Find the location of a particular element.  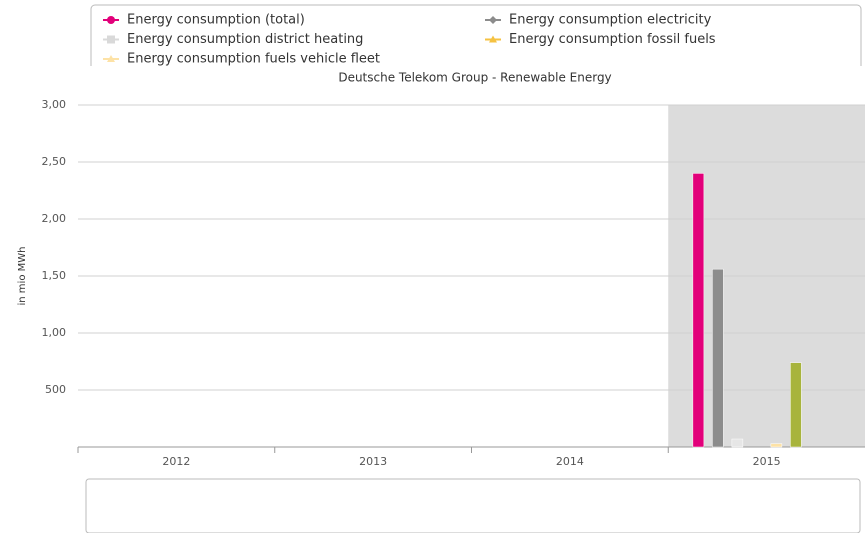

x-tick-label: 2013 is located at coordinates (373, 461).